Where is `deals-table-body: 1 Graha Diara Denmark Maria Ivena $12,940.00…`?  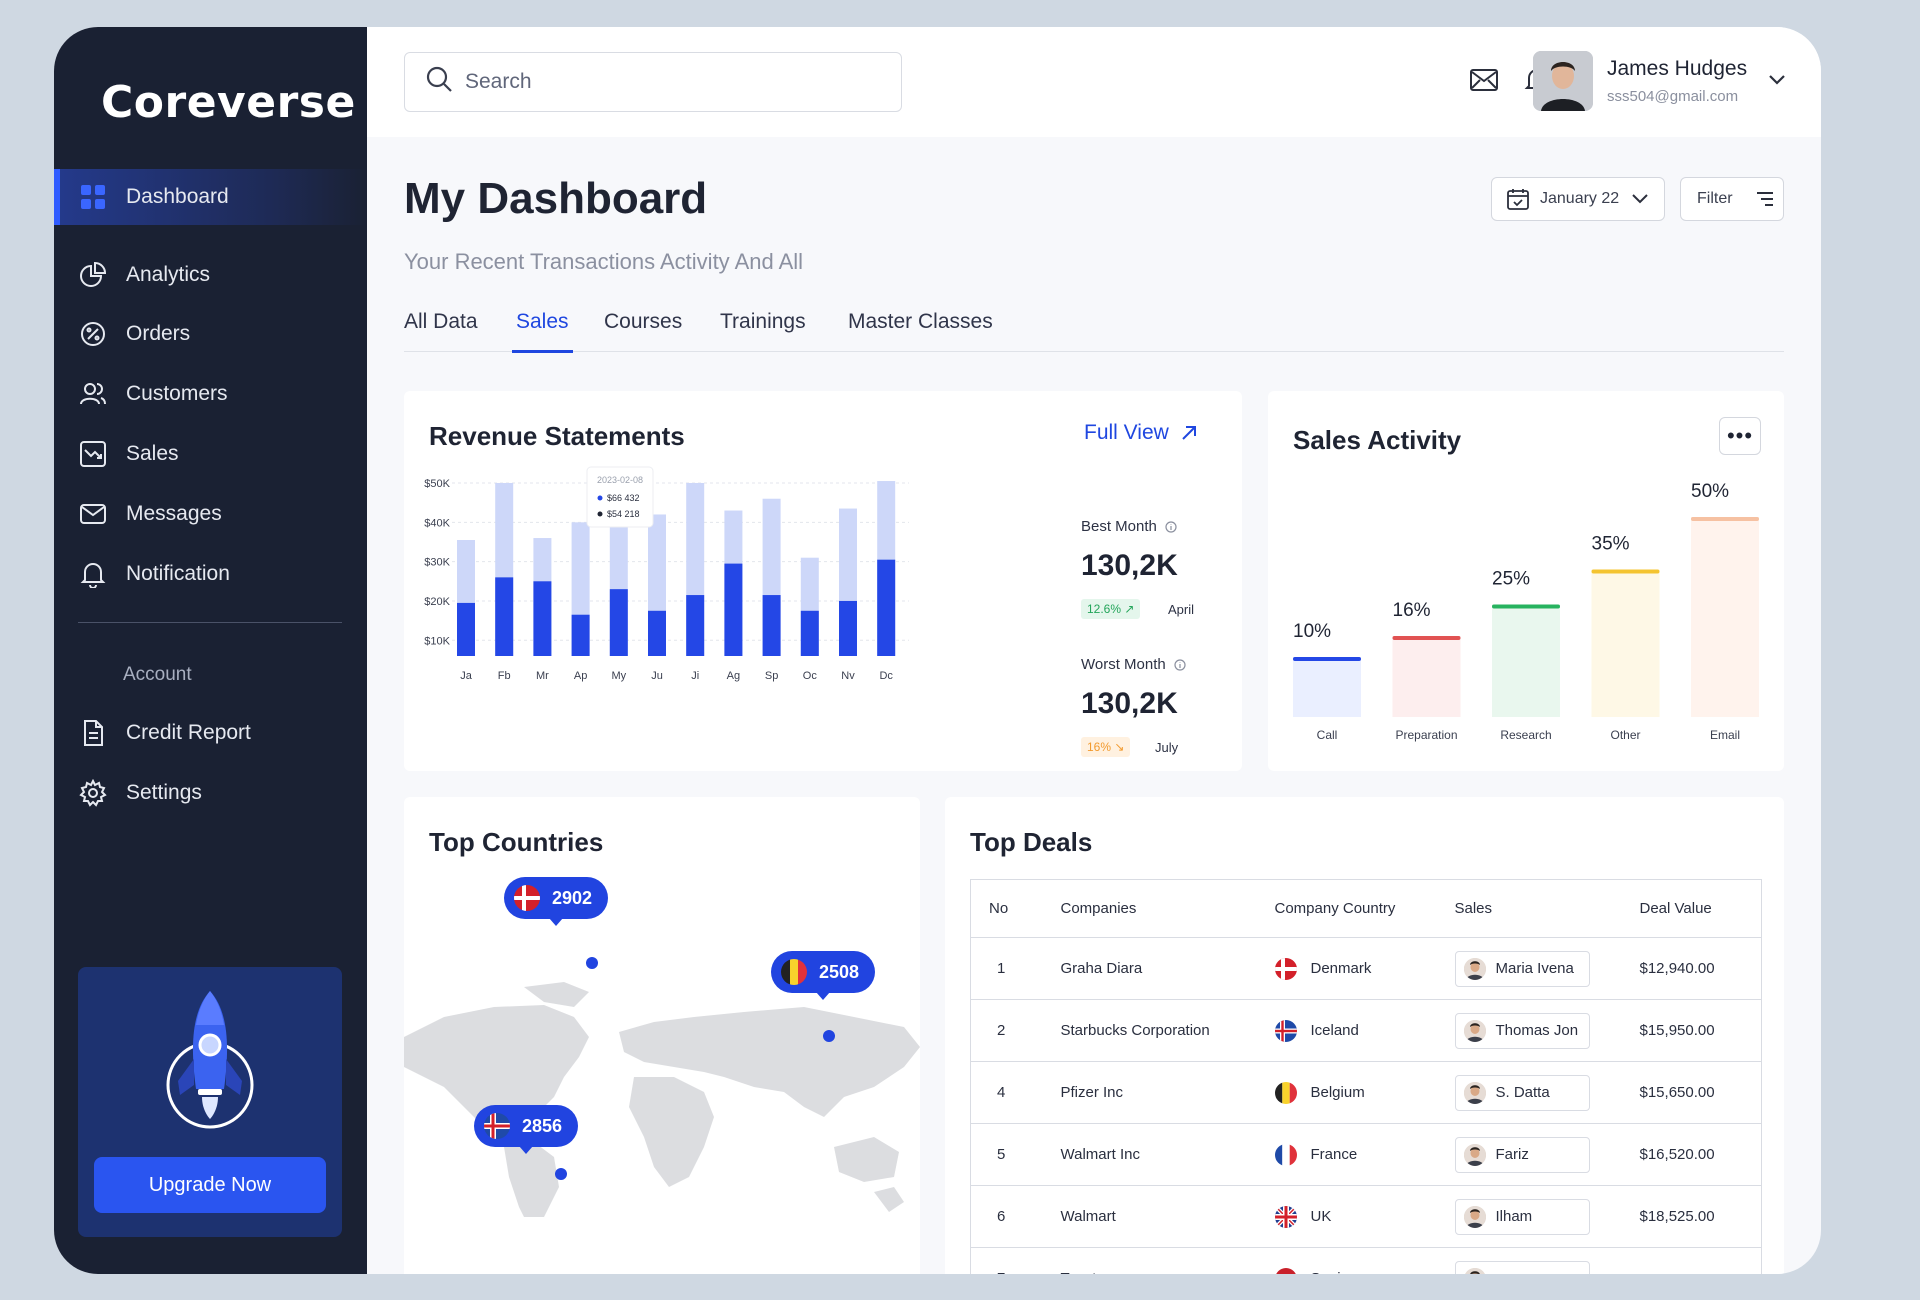 deals-table-body: 1 Graha Diara Denmark Maria Ivena $12,940.00… is located at coordinates (1366, 1105).